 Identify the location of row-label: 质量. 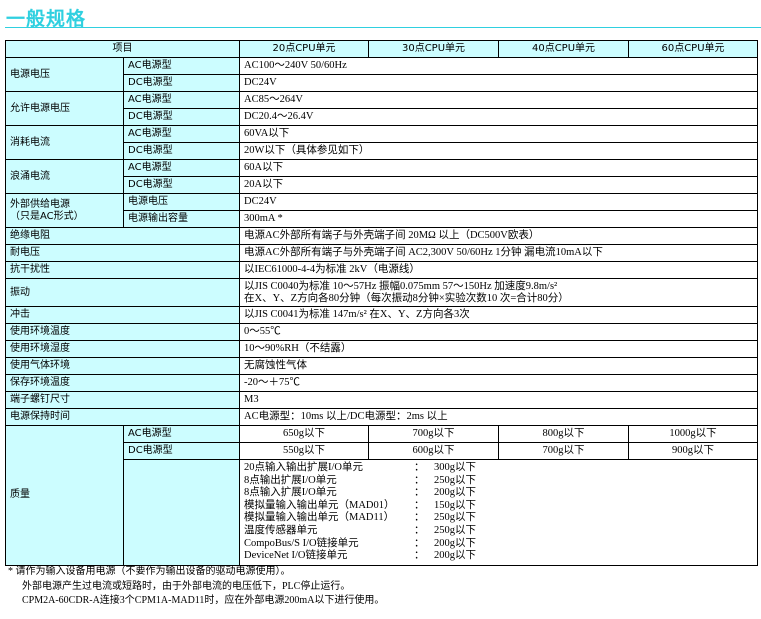
(64, 495).